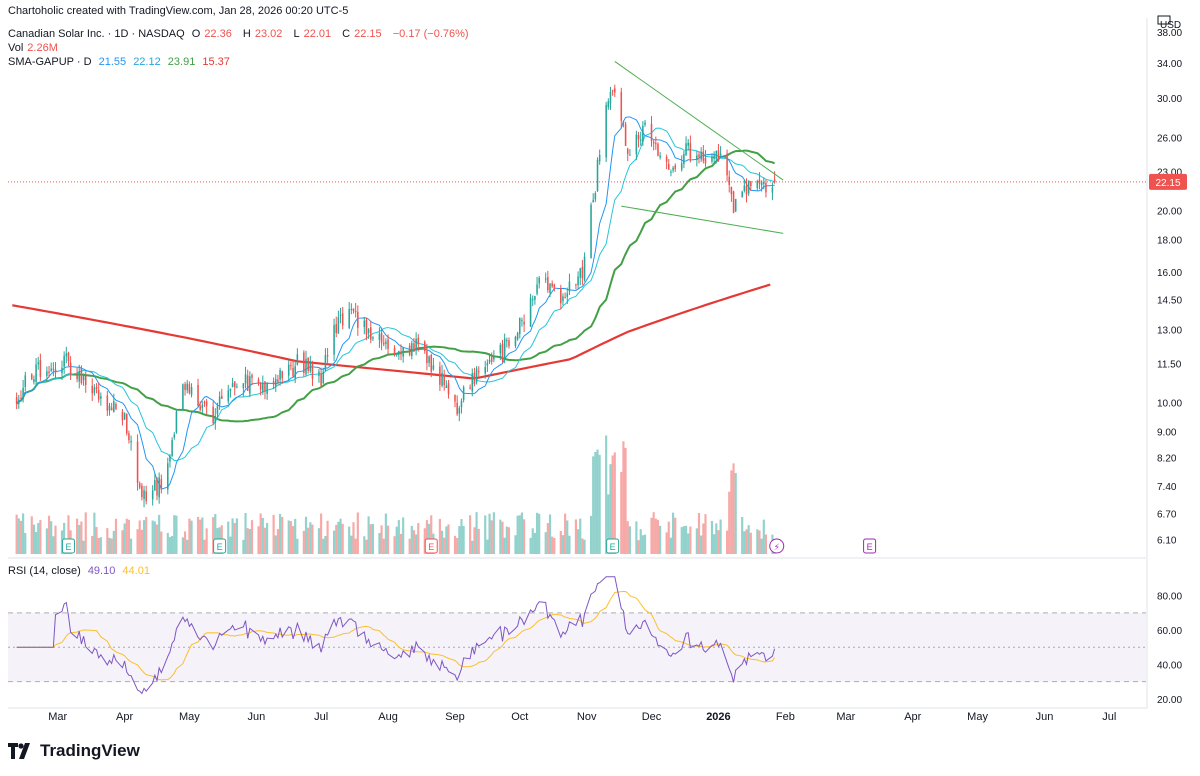  Describe the element at coordinates (121, 62) in the screenshot. I see `sma-legend: SMA-GAPUP · D 21.55 22.12 23.91 15.37` at that location.